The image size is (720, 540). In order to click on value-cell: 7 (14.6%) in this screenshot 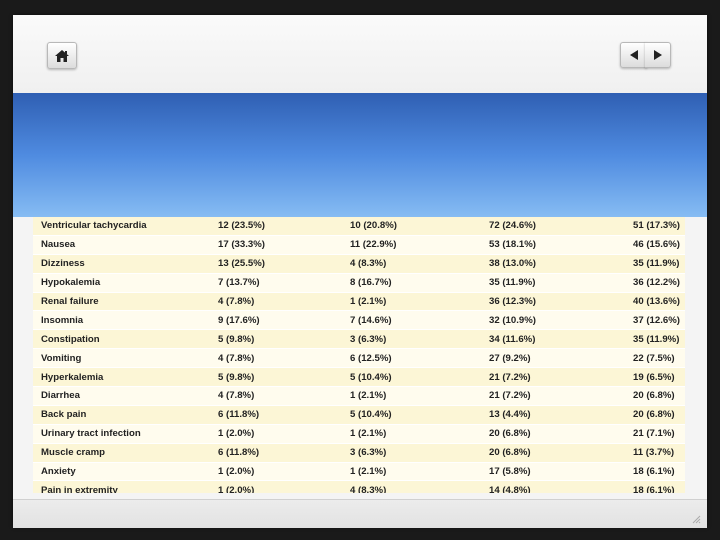, I will do `click(416, 320)`.